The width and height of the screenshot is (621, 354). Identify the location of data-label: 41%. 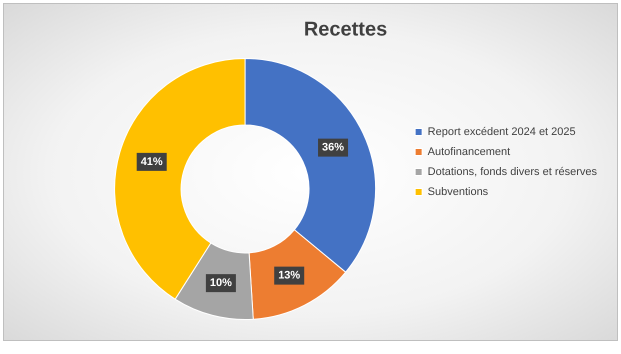
(151, 162).